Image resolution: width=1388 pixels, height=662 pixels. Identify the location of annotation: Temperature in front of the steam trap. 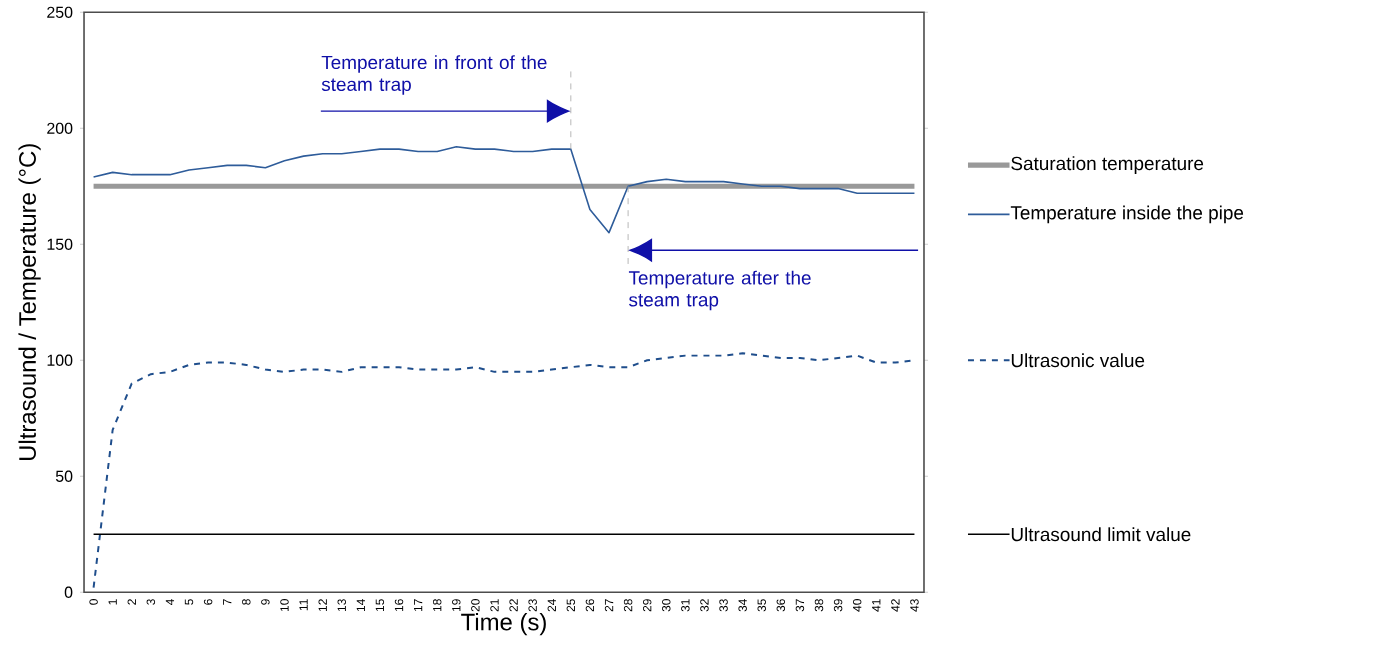
(434, 75).